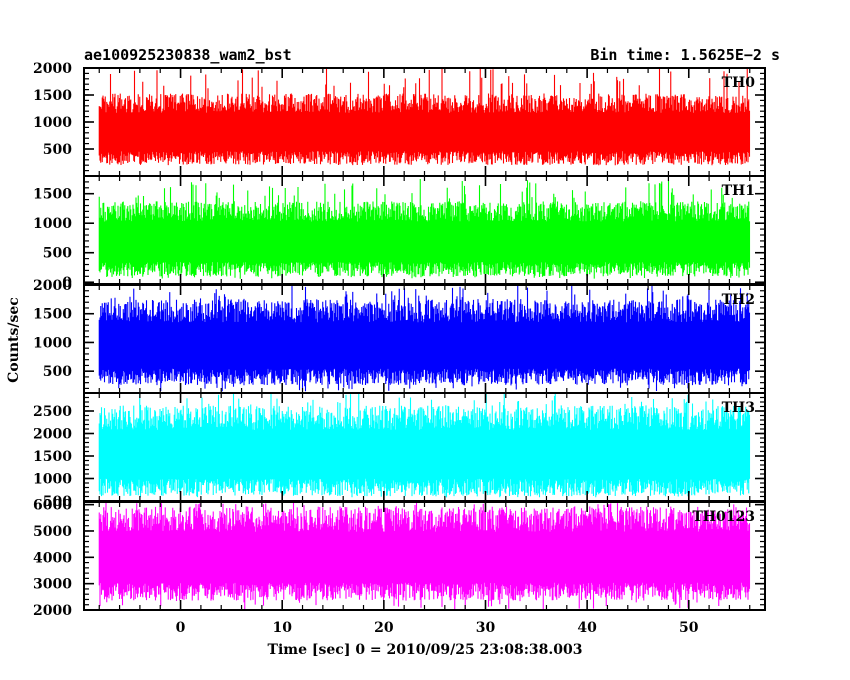  Describe the element at coordinates (67, 283) in the screenshot. I see `y-tick-label: 0` at that location.